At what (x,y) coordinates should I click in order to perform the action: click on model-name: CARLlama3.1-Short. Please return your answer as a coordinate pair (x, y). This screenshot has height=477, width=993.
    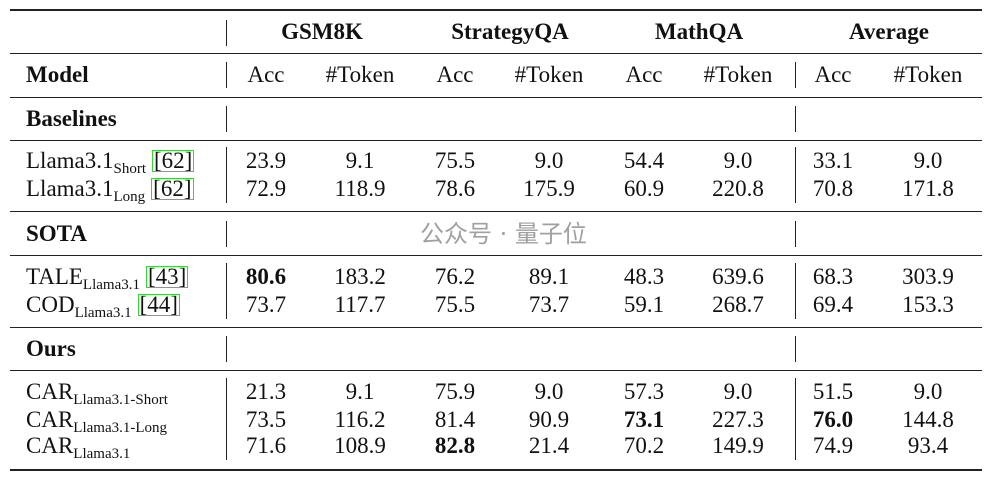
    Looking at the image, I should click on (97, 393).